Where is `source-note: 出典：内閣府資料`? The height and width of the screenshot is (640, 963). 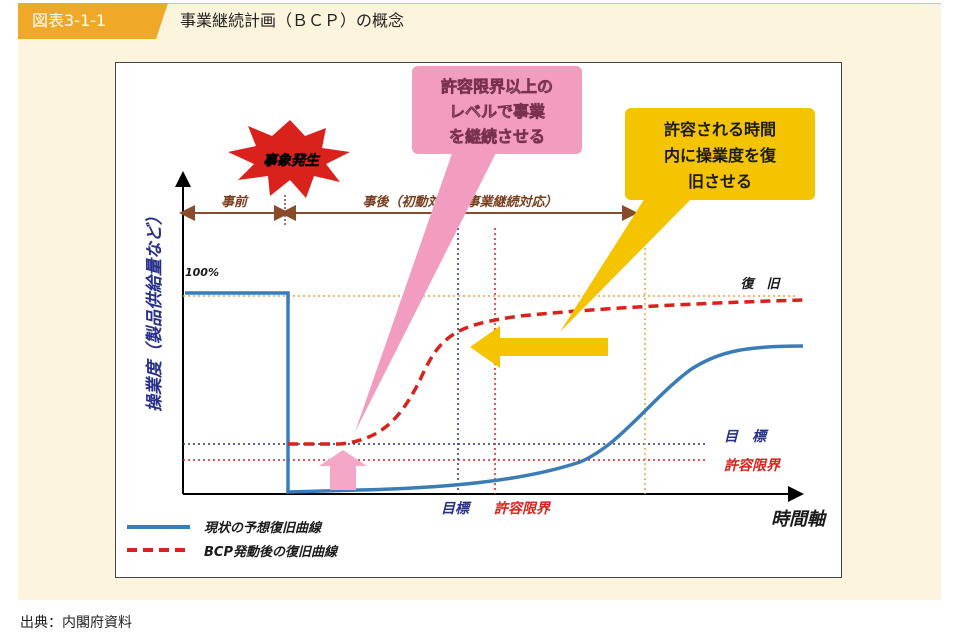
source-note: 出典：内閣府資料 is located at coordinates (76, 623).